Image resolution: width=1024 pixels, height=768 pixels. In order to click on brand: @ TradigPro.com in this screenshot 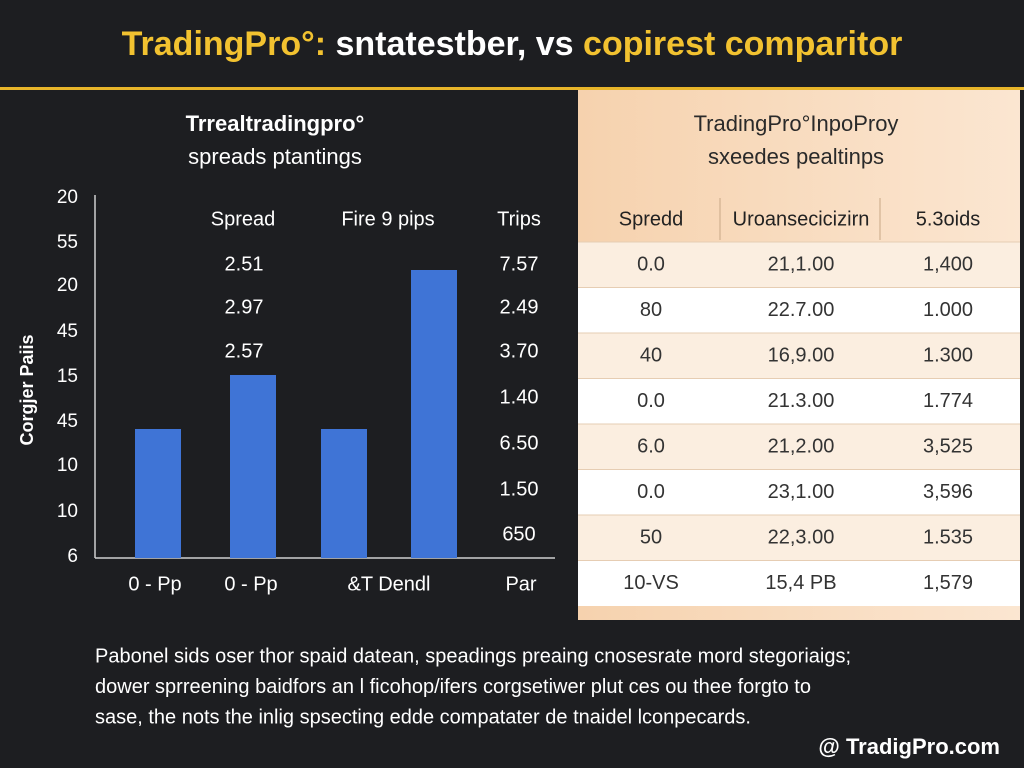, I will do `click(909, 746)`.